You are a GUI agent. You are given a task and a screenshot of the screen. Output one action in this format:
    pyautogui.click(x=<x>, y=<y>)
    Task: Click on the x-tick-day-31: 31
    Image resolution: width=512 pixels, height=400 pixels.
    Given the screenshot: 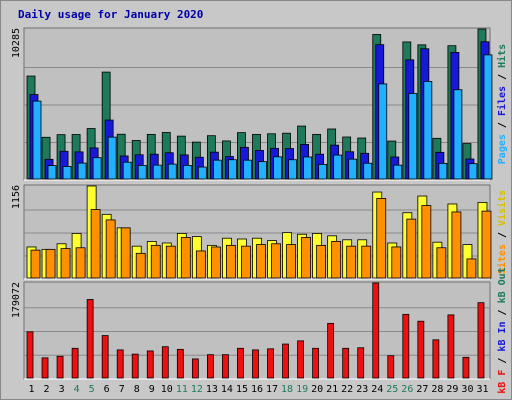 What is the action you would take?
    pyautogui.click(x=482, y=389)
    